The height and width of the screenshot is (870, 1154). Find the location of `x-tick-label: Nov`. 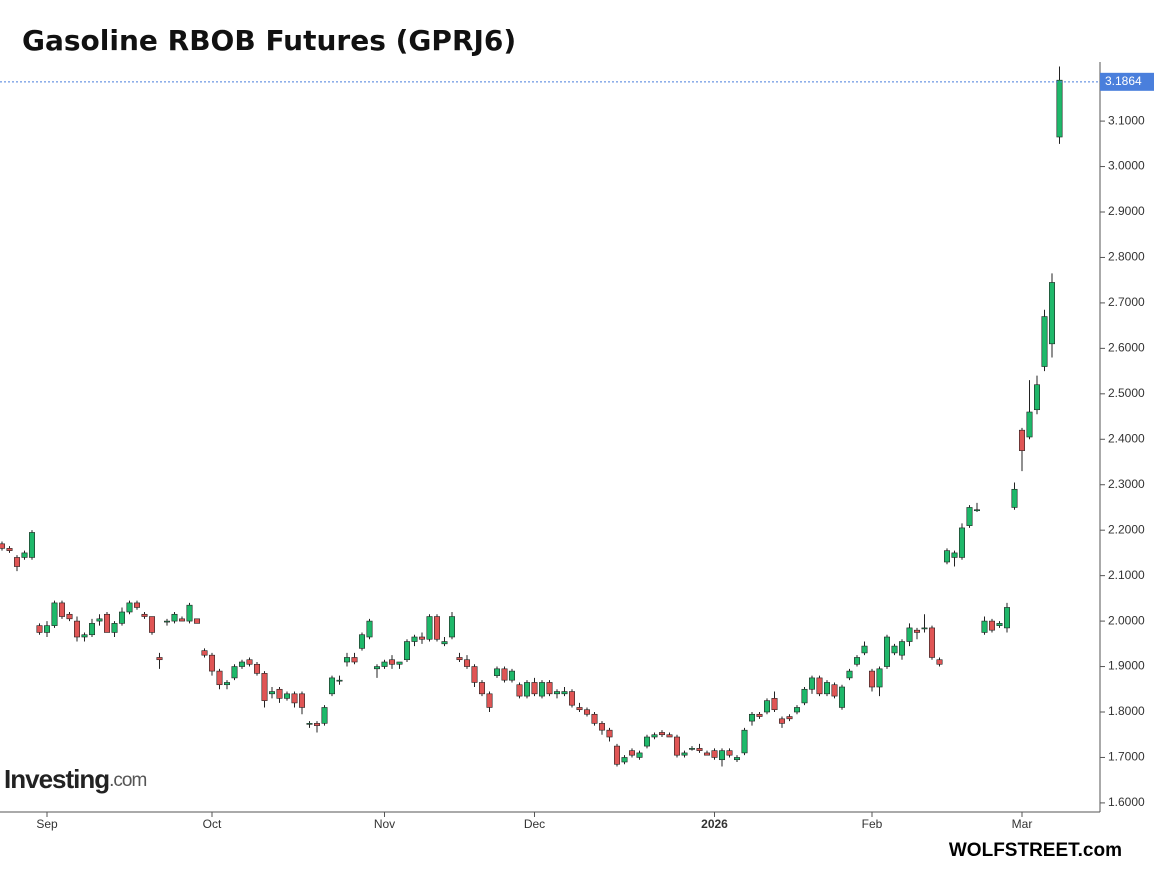

x-tick-label: Nov is located at coordinates (384, 824).